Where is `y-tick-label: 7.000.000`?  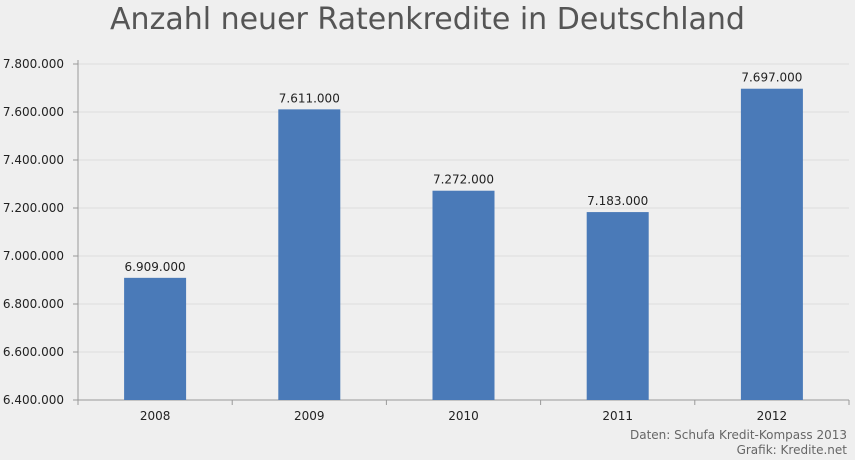 y-tick-label: 7.000.000 is located at coordinates (33, 256).